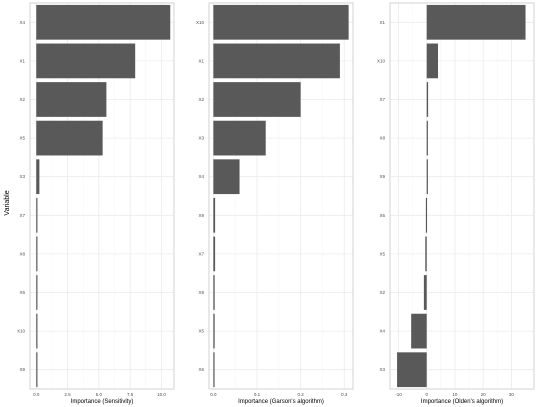 This screenshot has height=407, width=540. What do you see at coordinates (484, 394) in the screenshot?
I see `x-tick-label: 20` at bounding box center [484, 394].